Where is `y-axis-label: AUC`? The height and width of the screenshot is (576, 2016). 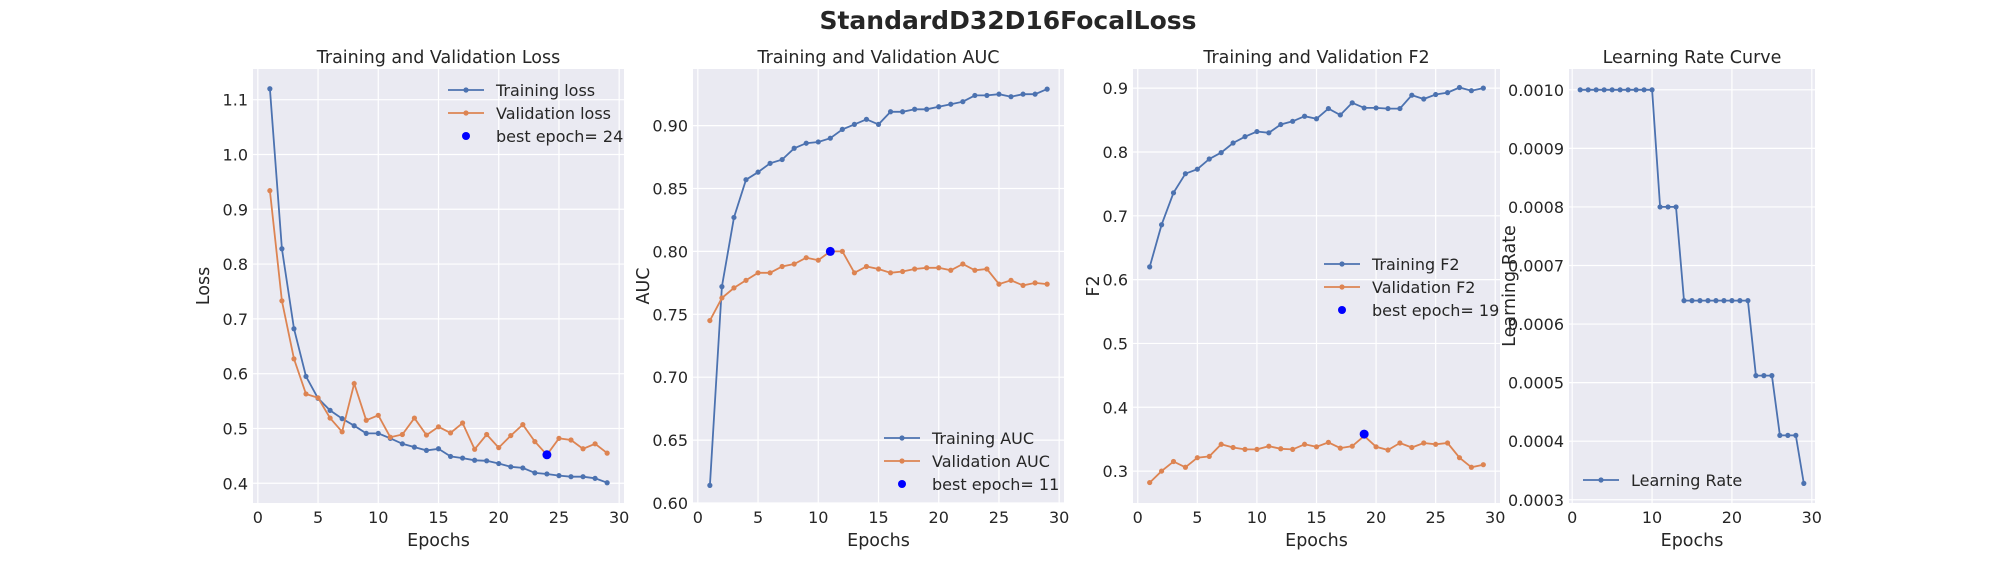
y-axis-label: AUC is located at coordinates (644, 286).